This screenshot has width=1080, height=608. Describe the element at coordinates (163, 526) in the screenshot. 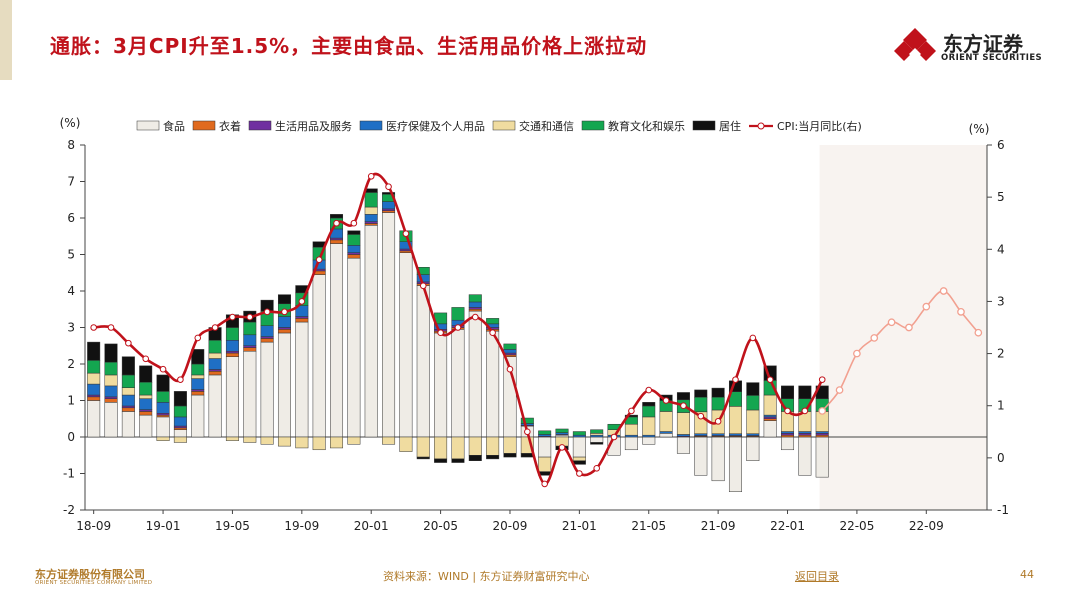

I see `x-tick-label: 19-01` at that location.